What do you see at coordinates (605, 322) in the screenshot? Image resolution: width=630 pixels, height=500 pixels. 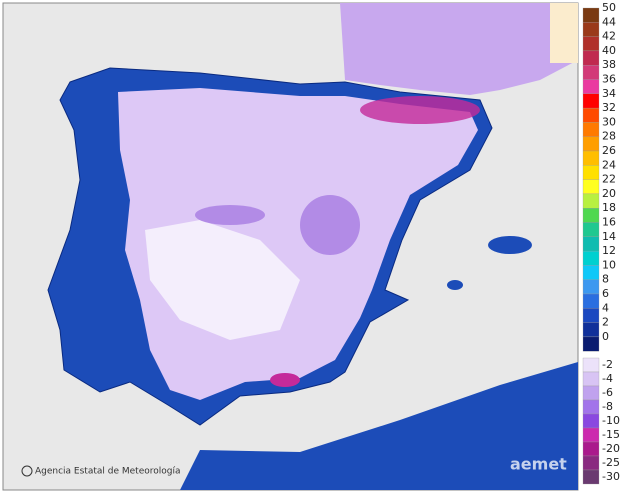 I see `legend-label: 2` at bounding box center [605, 322].